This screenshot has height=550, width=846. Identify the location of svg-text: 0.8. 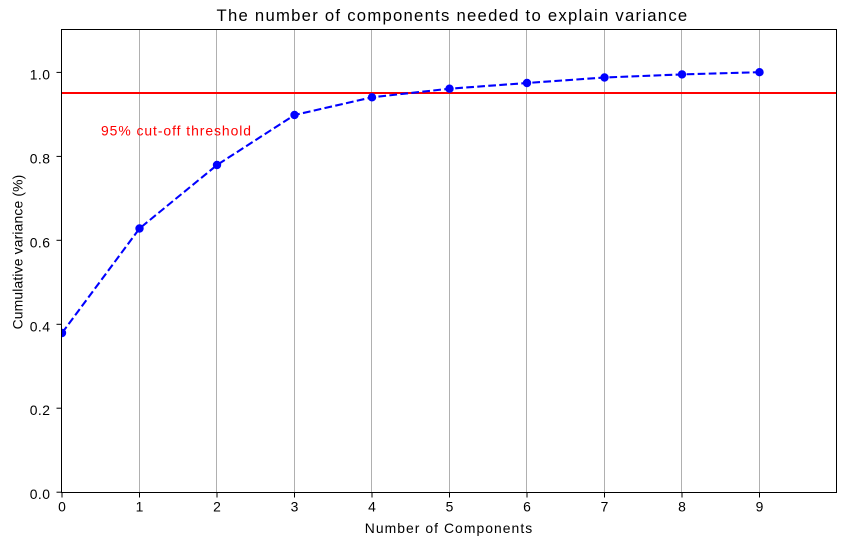
(40, 158).